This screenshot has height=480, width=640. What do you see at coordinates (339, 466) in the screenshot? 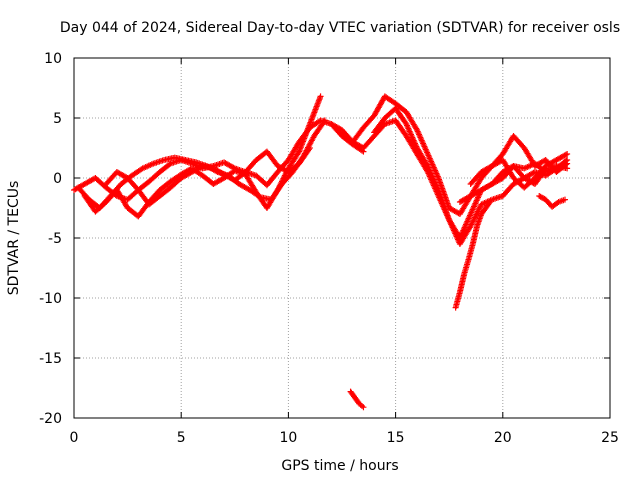
I see `x-axis-label: GPS time / hours` at bounding box center [339, 466].